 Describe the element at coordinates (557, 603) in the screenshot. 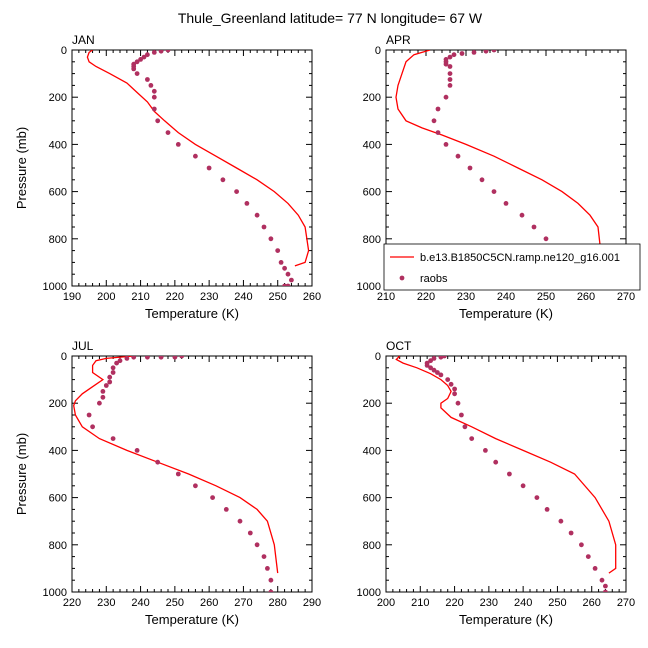

I see `x-tick-label: 250` at that location.